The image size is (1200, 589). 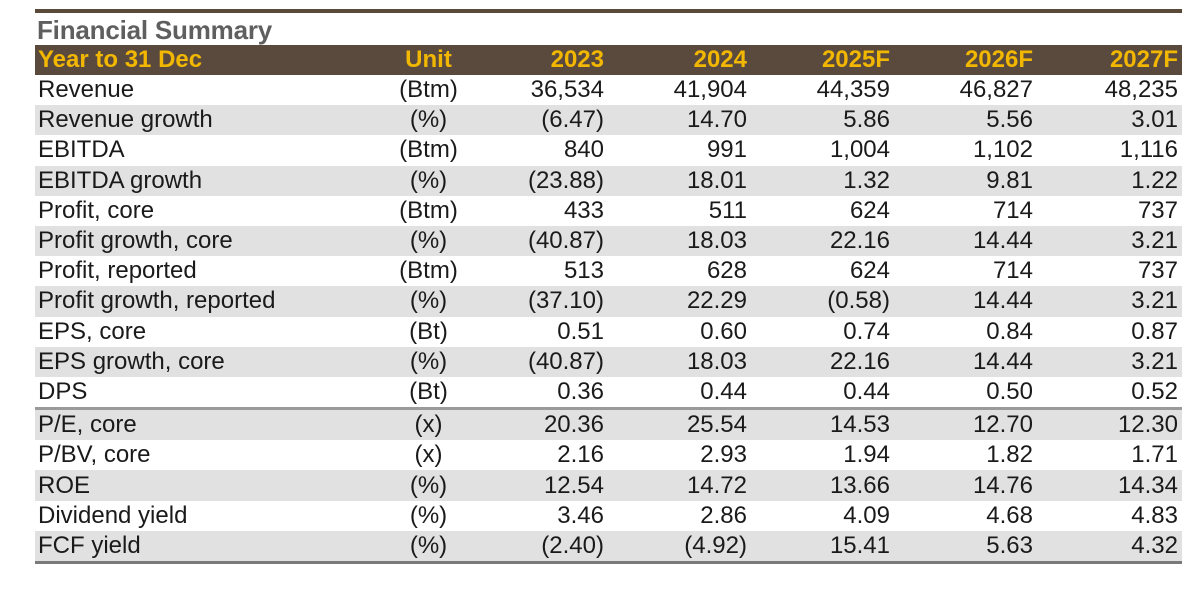 What do you see at coordinates (580, 391) in the screenshot?
I see `value-cell: 0.36` at bounding box center [580, 391].